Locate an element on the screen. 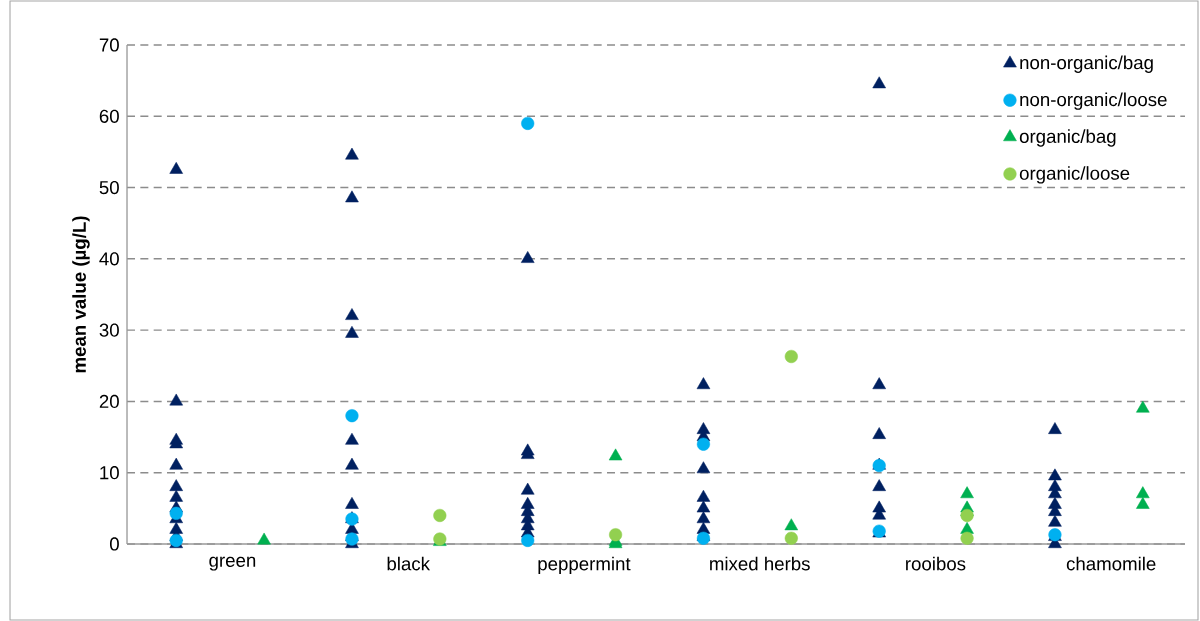  y-tick-label: 0 is located at coordinates (114, 544).